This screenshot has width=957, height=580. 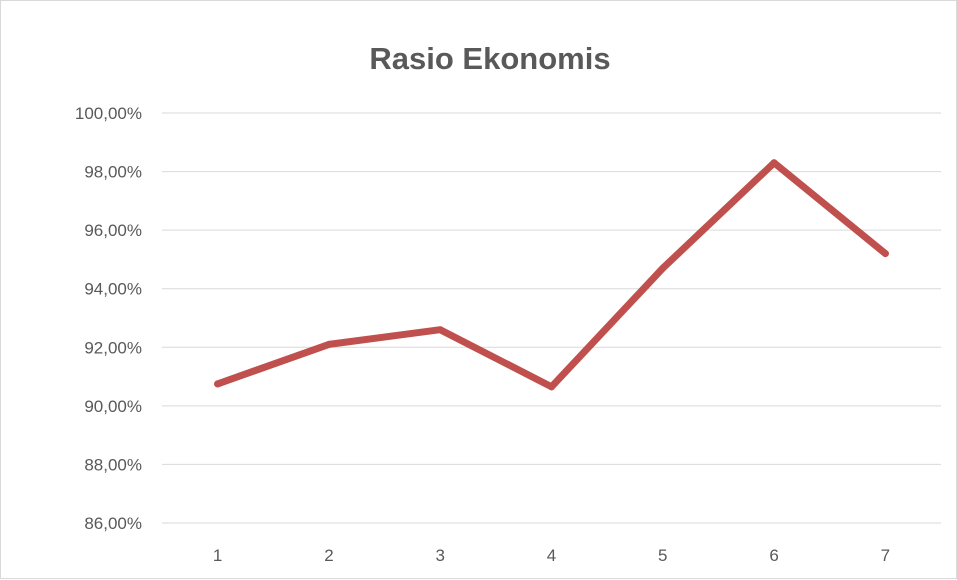 What do you see at coordinates (113, 464) in the screenshot?
I see `y-tick-label: 88,00%` at bounding box center [113, 464].